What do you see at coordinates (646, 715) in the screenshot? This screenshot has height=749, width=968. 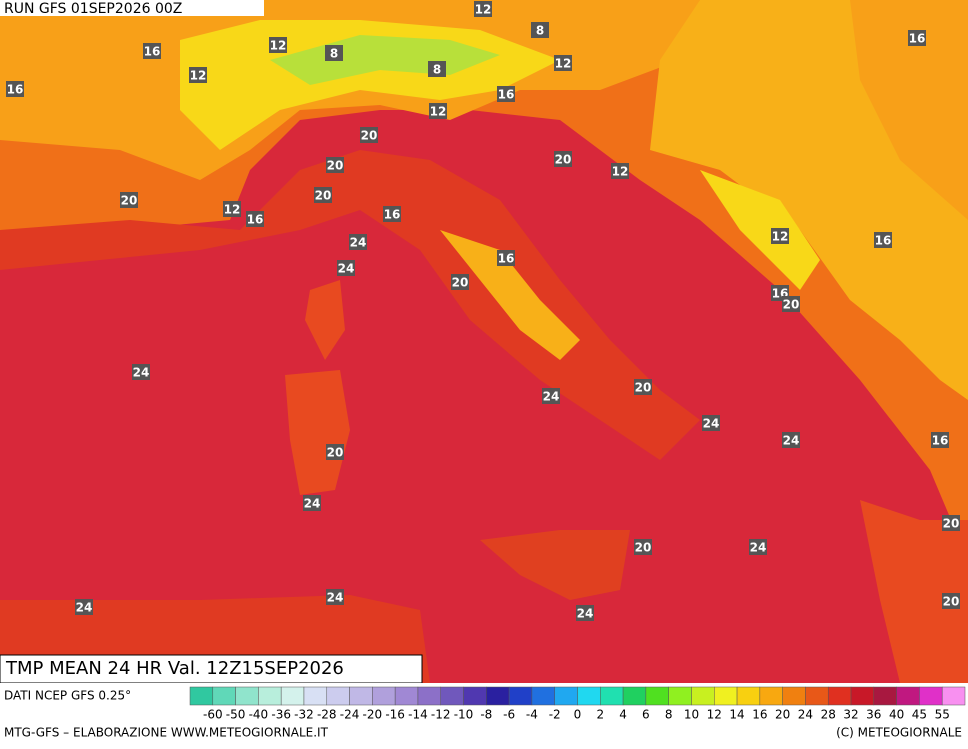 I see `colorbar-label: 6` at bounding box center [646, 715].